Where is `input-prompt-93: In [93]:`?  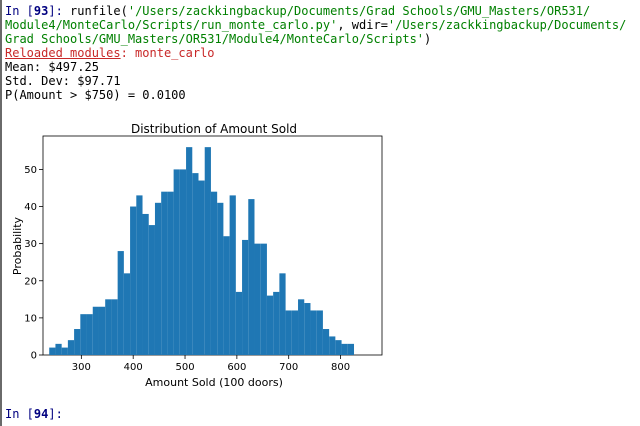
input-prompt-93: In [93]: is located at coordinates (34, 11).